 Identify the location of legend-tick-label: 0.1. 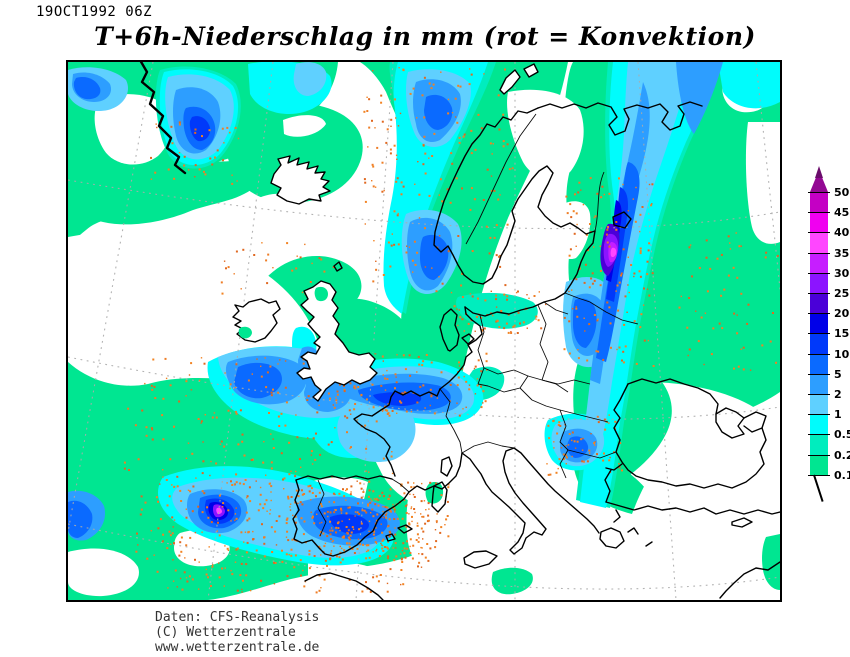
(842, 475).